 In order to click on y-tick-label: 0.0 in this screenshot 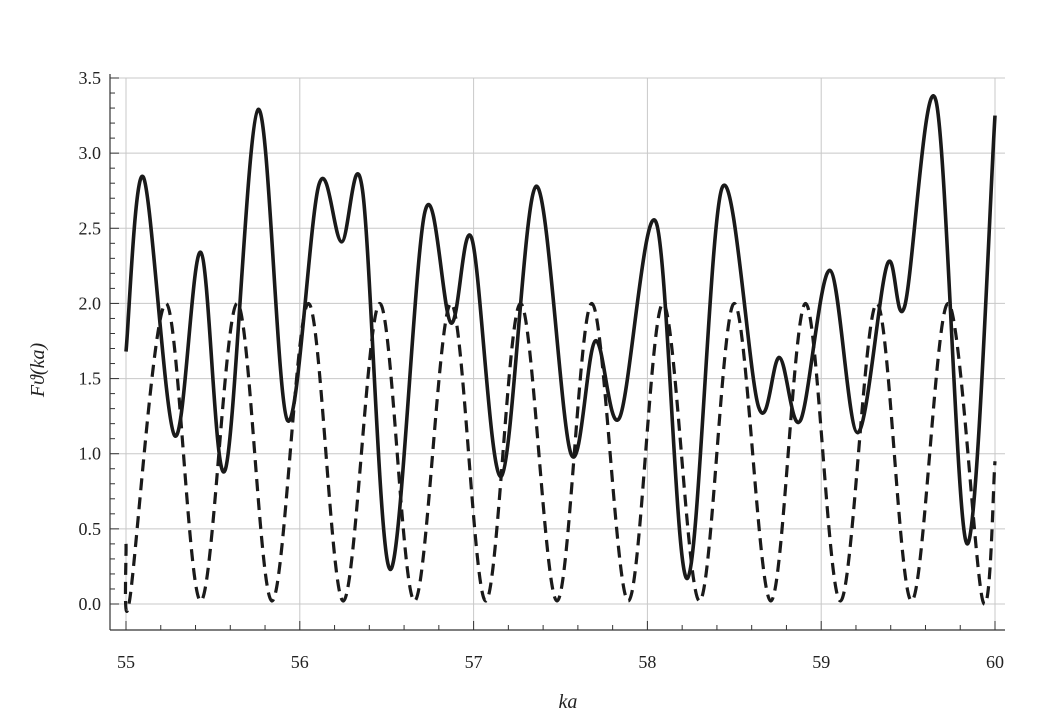, I will do `click(90, 604)`.